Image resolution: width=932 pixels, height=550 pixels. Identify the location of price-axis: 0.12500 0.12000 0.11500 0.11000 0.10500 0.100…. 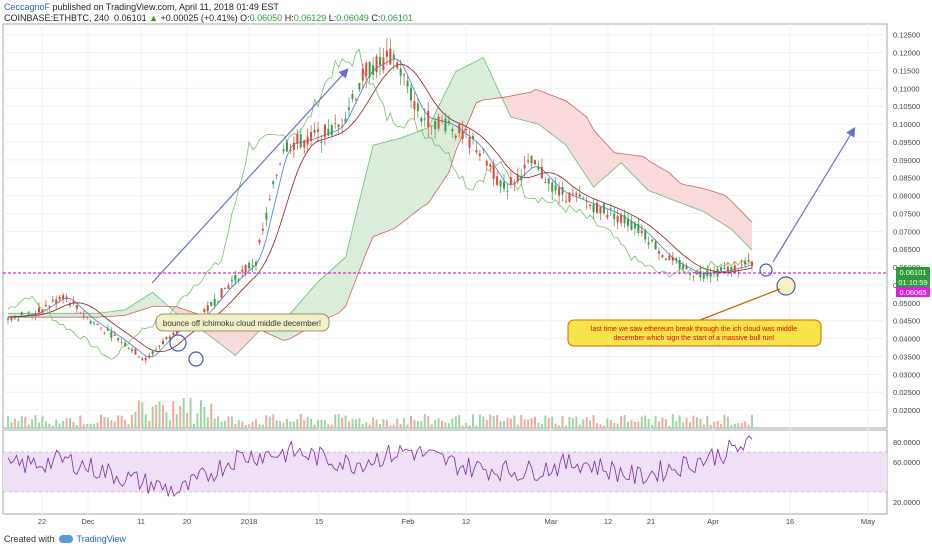
(906, 223).